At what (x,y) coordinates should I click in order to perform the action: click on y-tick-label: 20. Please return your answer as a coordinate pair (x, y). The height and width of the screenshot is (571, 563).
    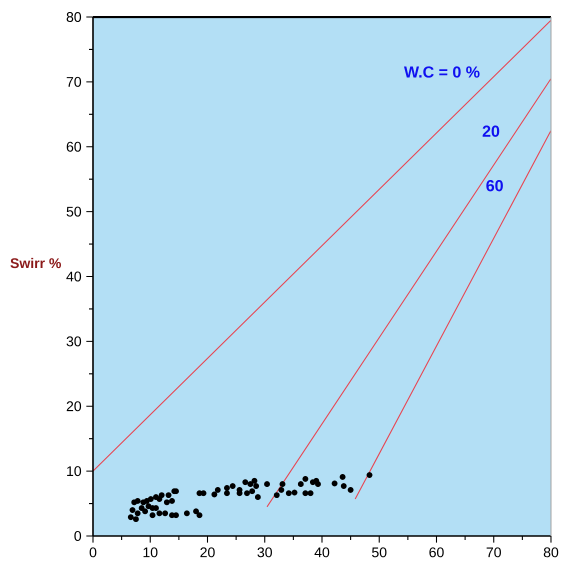
    Looking at the image, I should click on (74, 406).